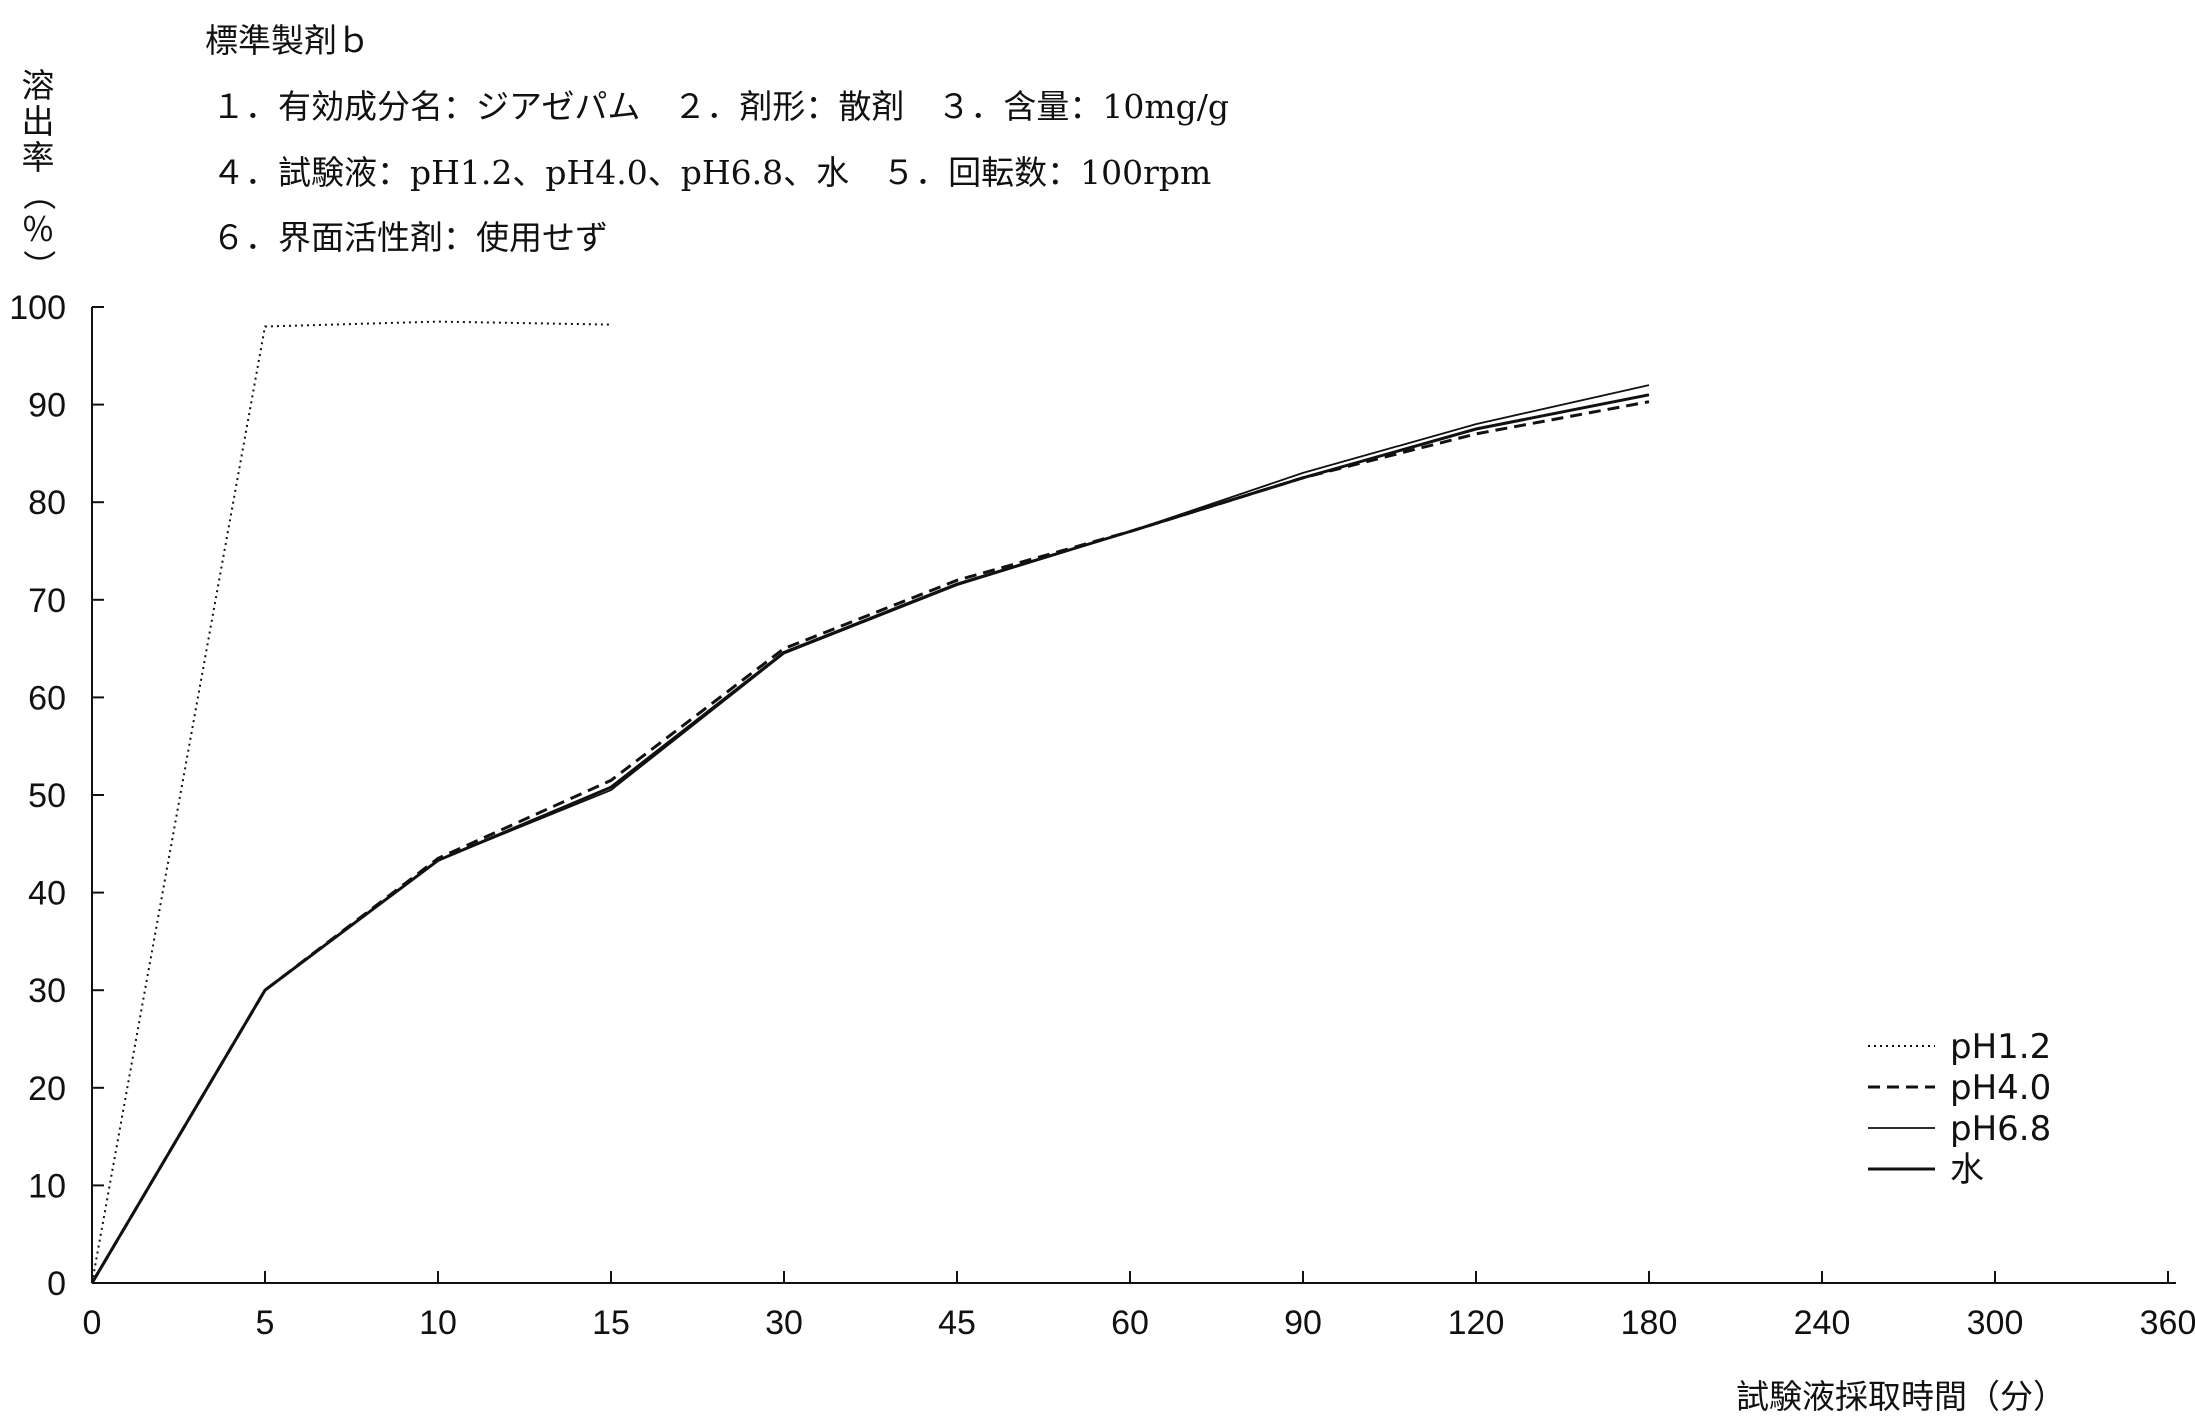  I want to click on y-axis-label-char: 溶, so click(38, 85).